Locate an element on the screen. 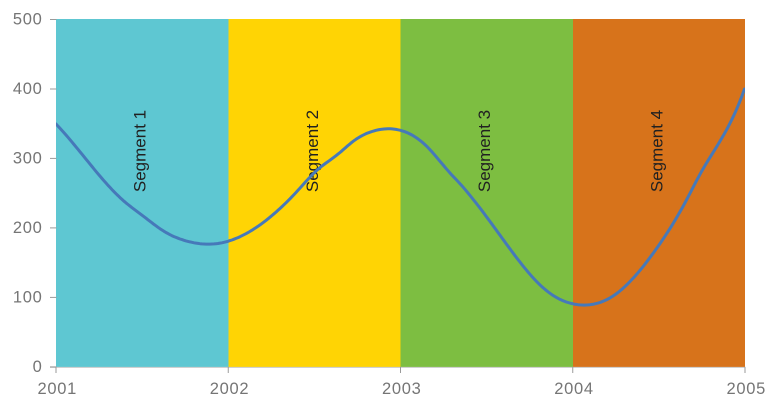  svg-text: 400 is located at coordinates (28, 89).